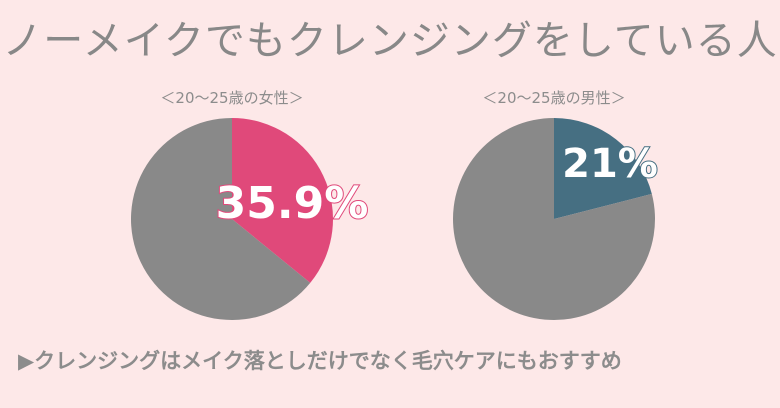 This screenshot has width=780, height=408. I want to click on female-chart-title: ＜20〜25歳の女性＞, so click(232, 98).